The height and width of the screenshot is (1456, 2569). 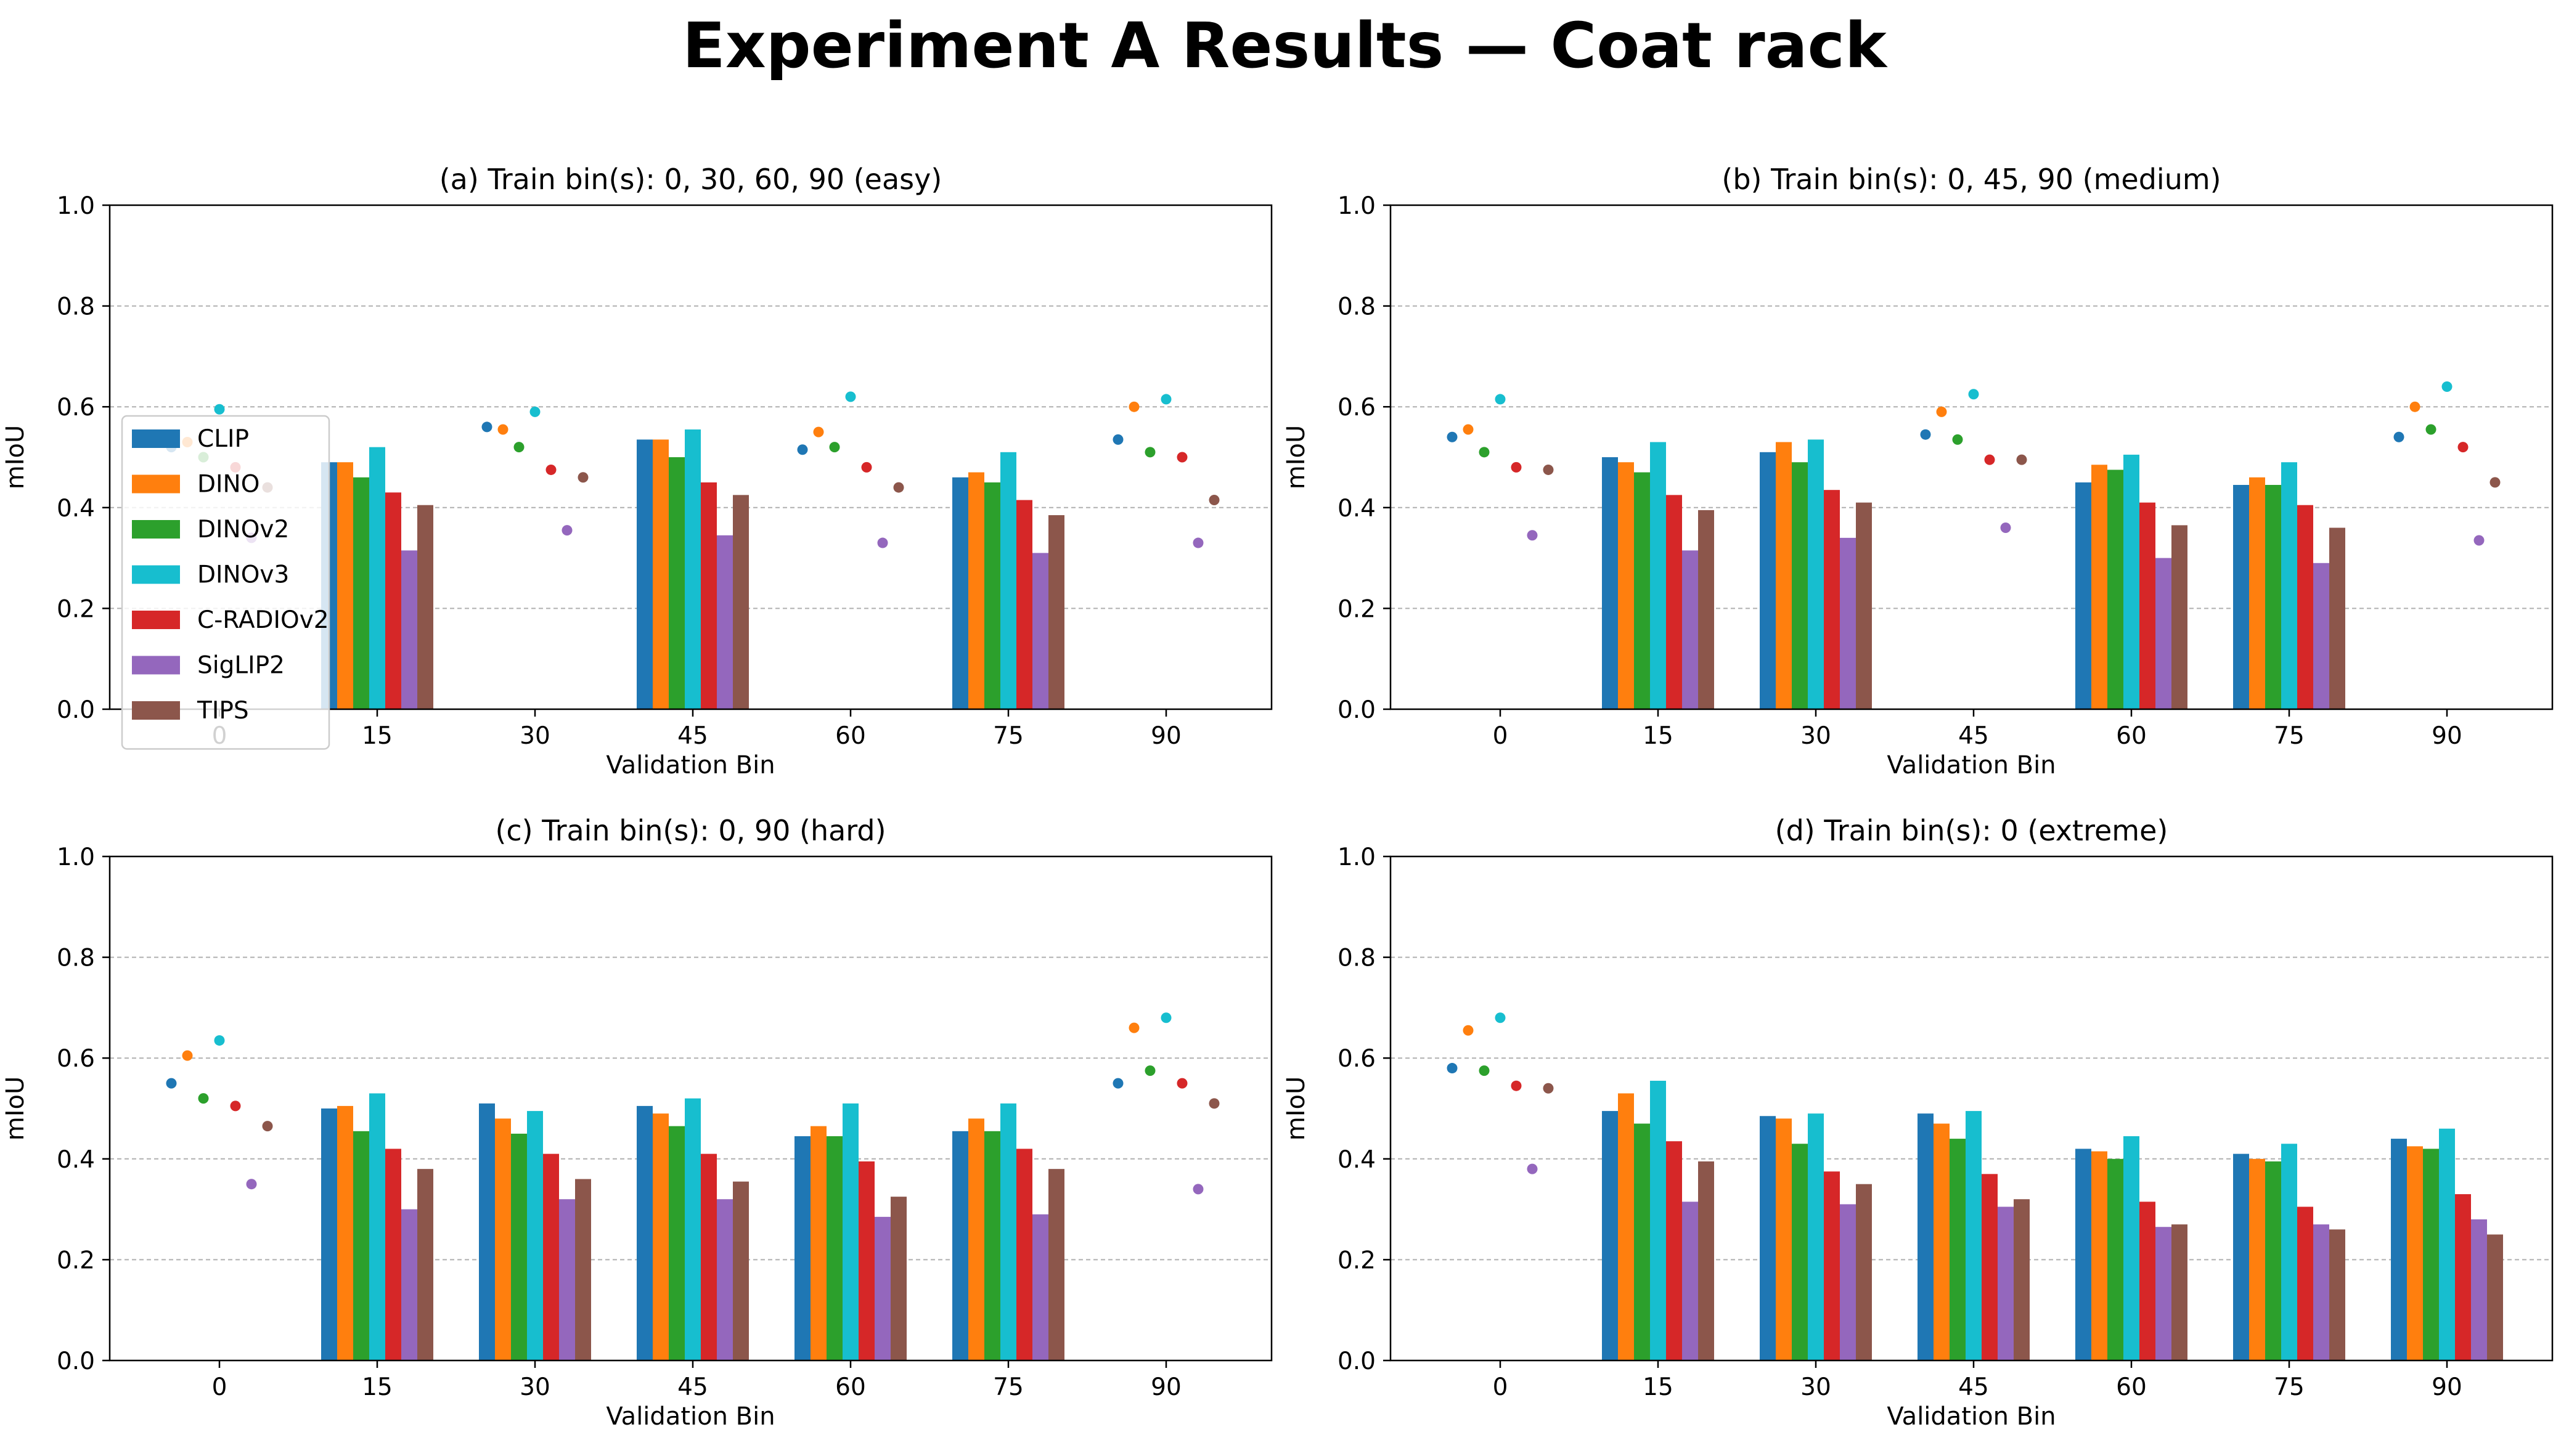 What do you see at coordinates (156, 710) in the screenshot?
I see `legend-swatch-tips` at bounding box center [156, 710].